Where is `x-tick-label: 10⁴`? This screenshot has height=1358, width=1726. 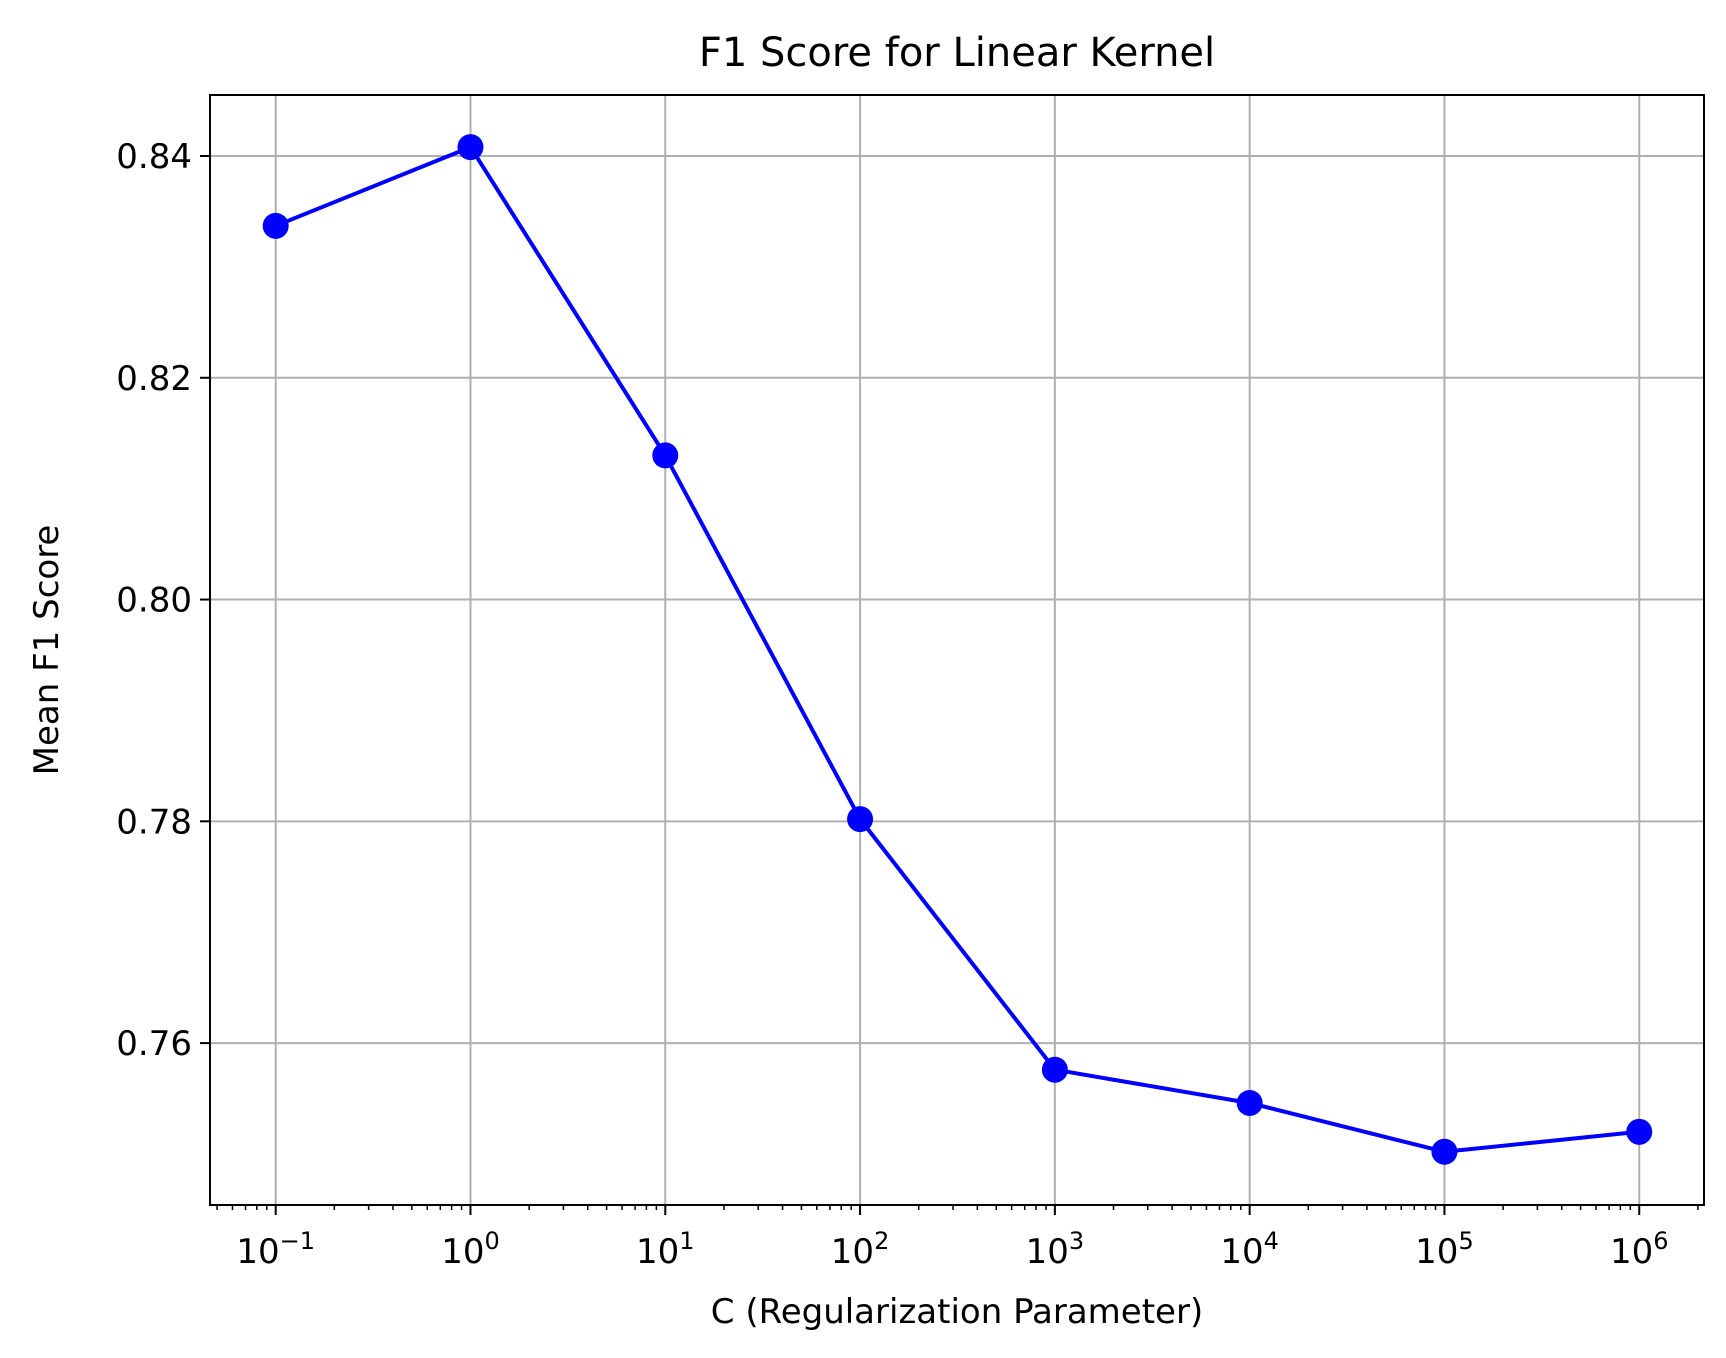 x-tick-label: 10⁴ is located at coordinates (1249, 1249).